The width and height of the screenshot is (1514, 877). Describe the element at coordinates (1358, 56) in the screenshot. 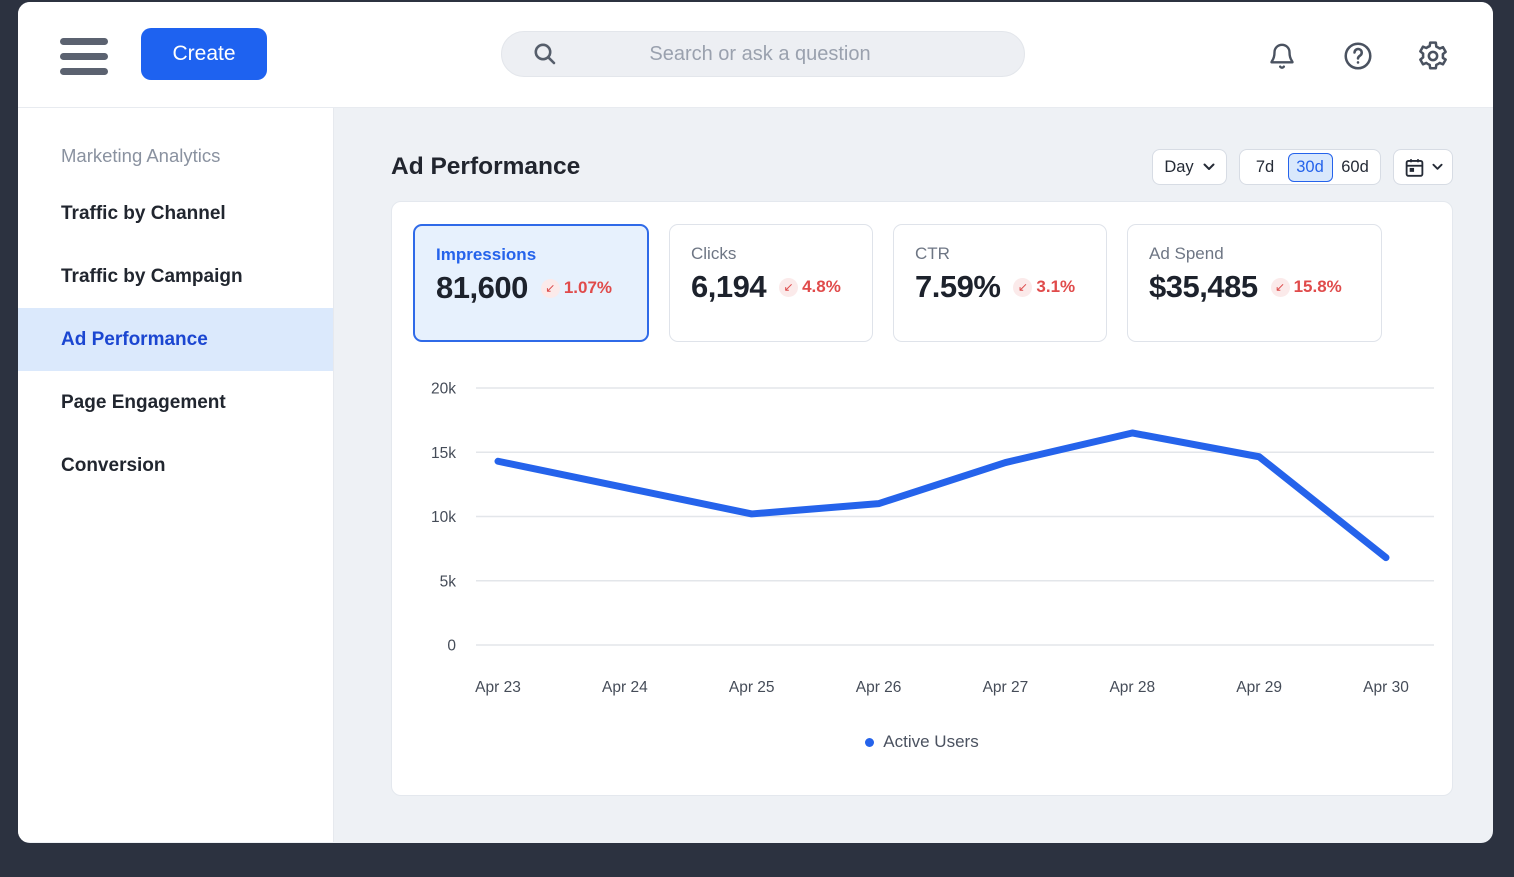

I see `help-icon` at that location.